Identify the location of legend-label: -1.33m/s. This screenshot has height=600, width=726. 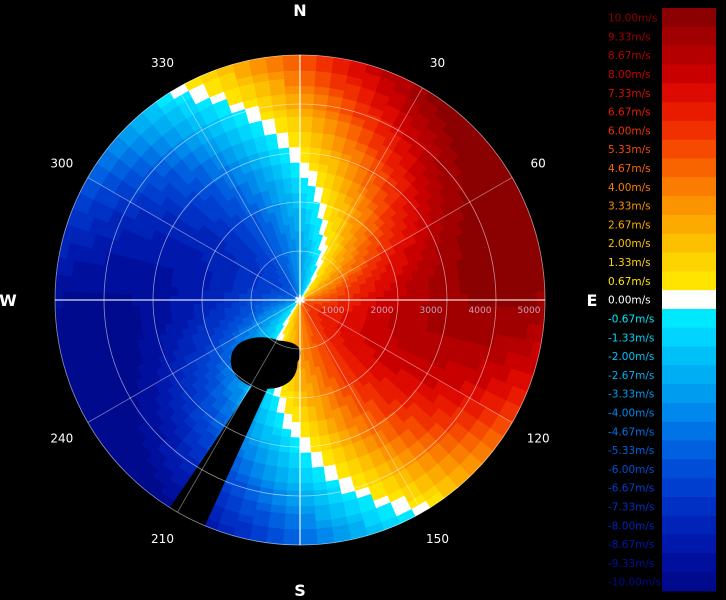
(631, 338).